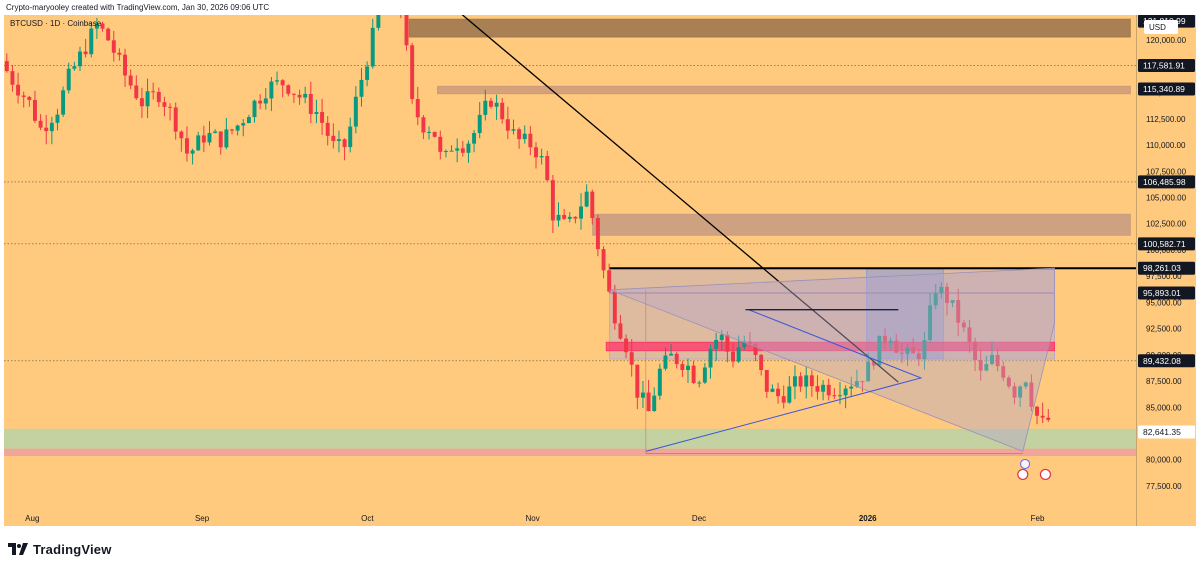  Describe the element at coordinates (570, 452) in the screenshot. I see `red-demand-band` at that location.